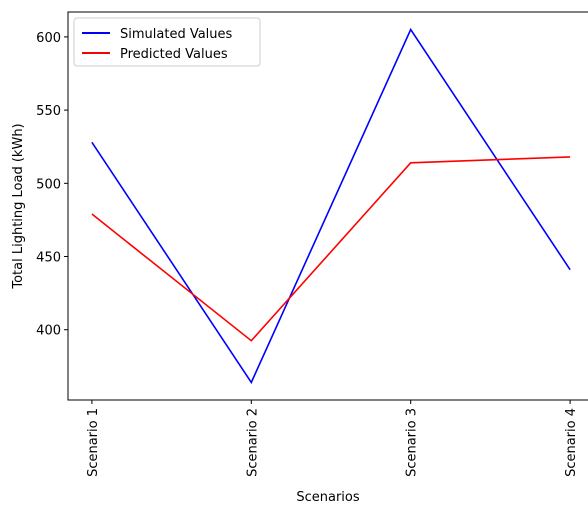 The width and height of the screenshot is (588, 509). Describe the element at coordinates (252, 442) in the screenshot. I see `x-tick-label: Scenario 2` at that location.